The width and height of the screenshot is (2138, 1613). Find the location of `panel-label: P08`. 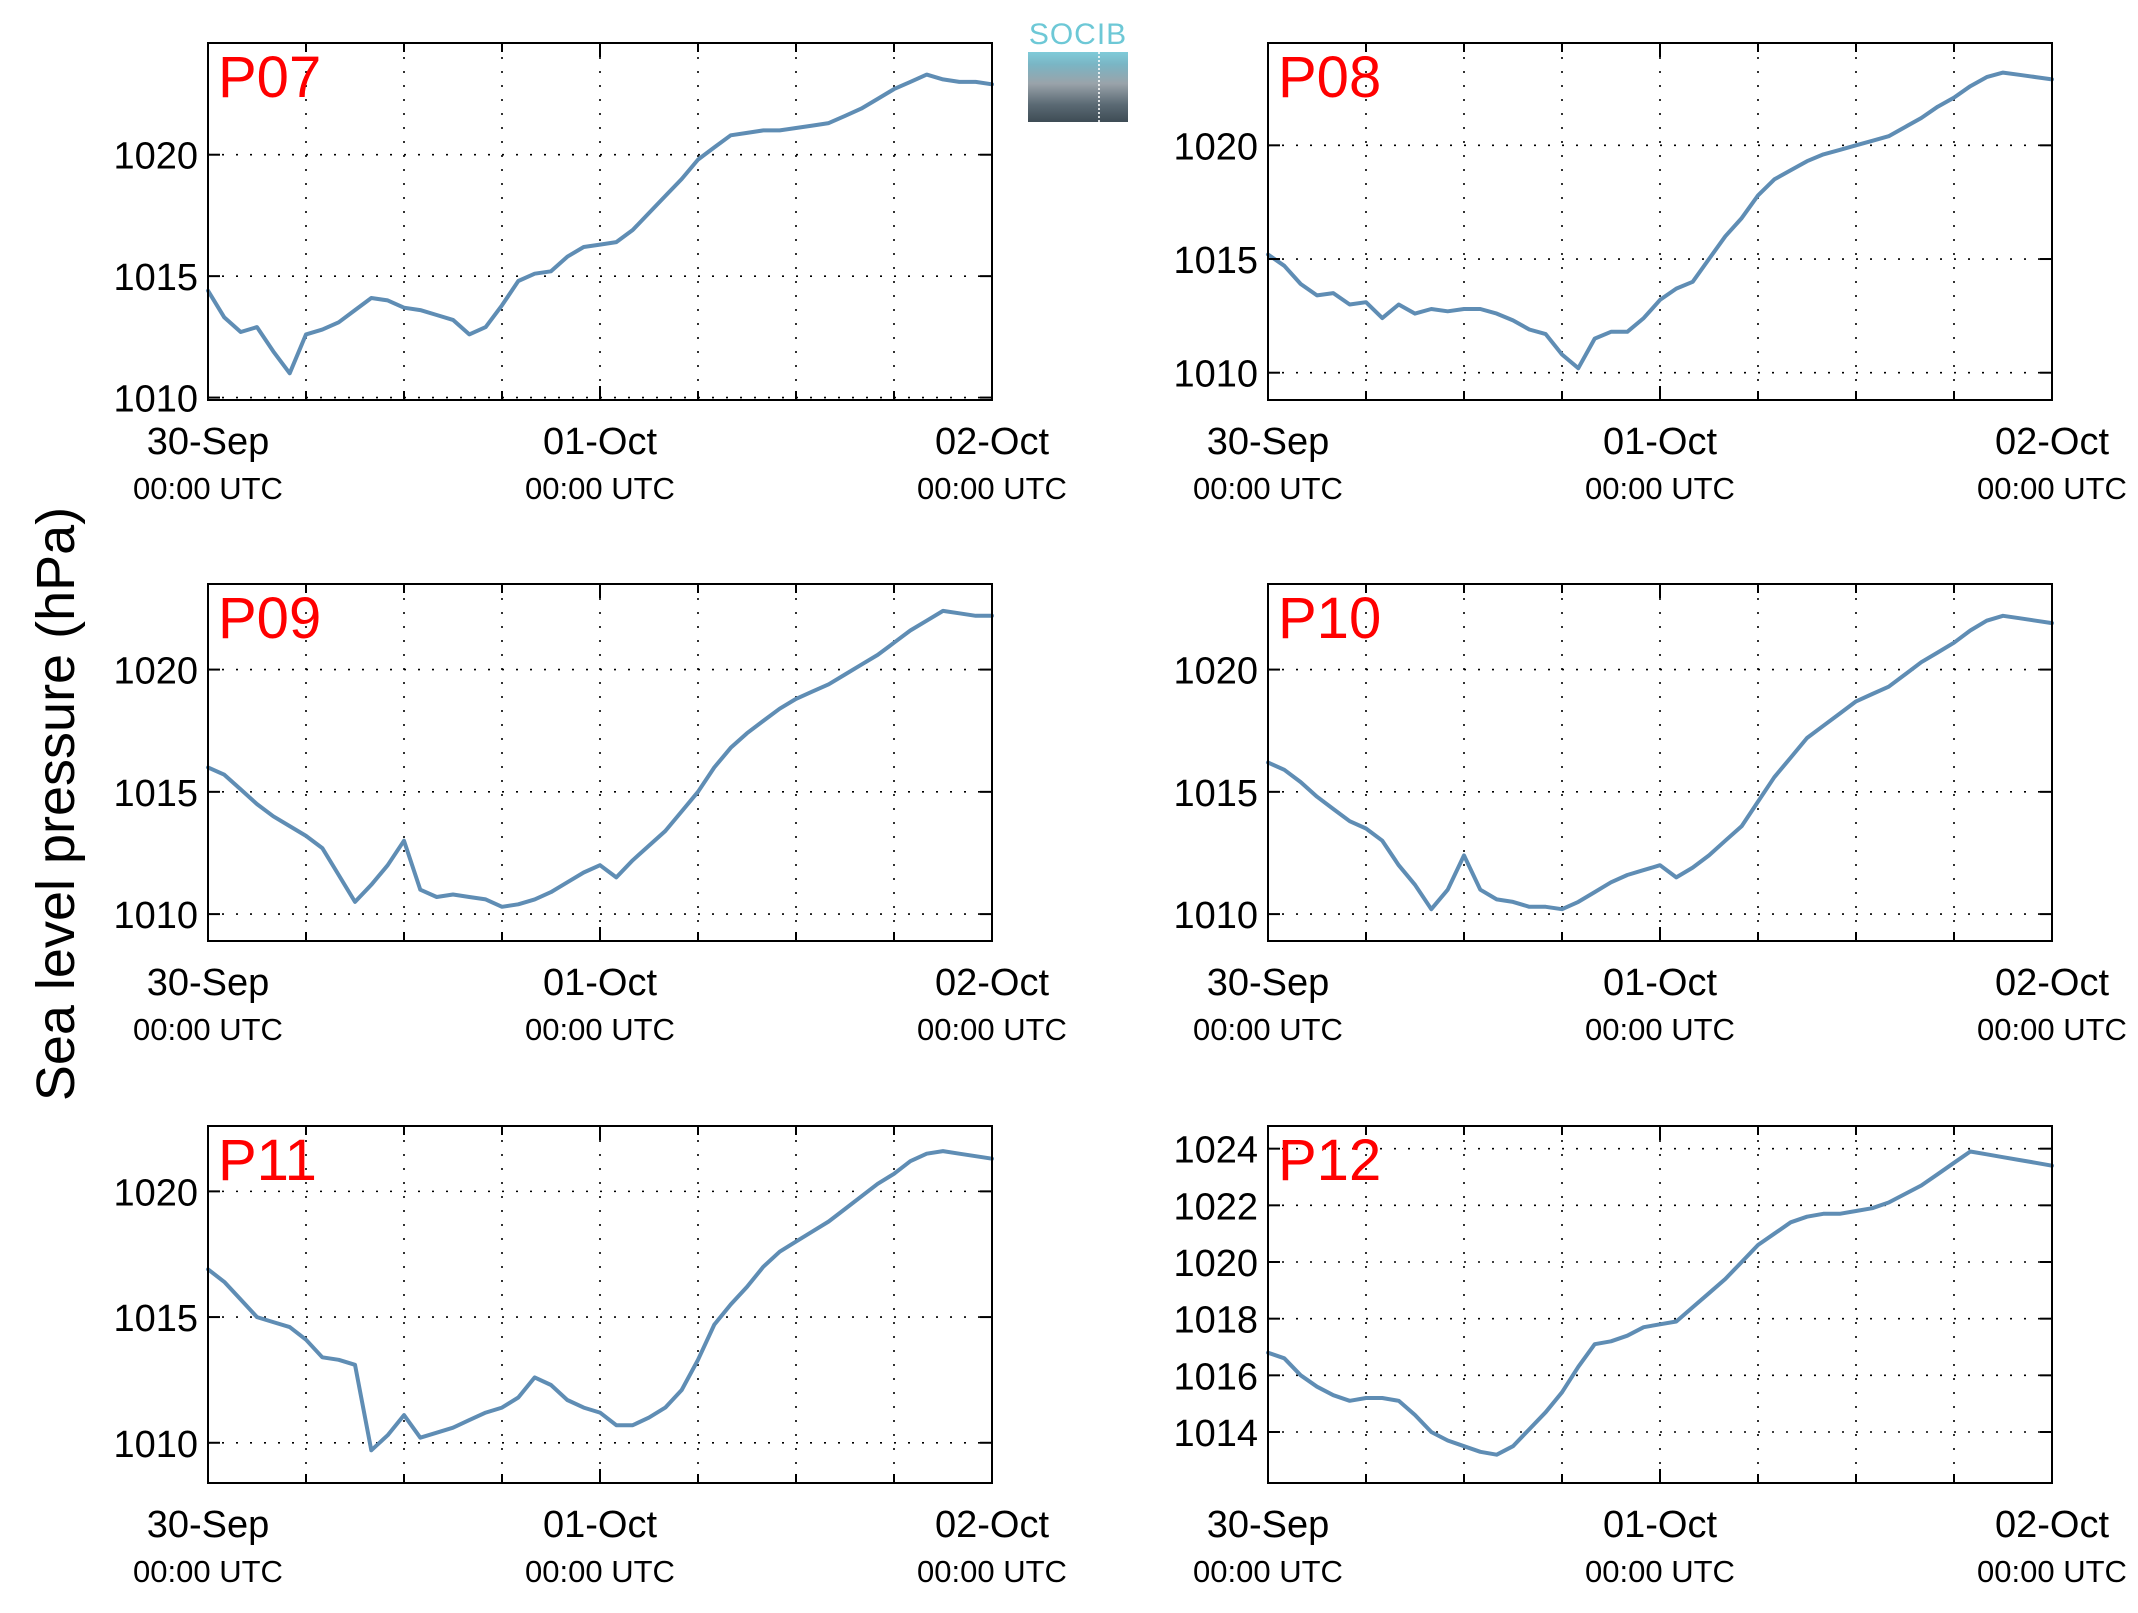

panel-label: P08 is located at coordinates (1329, 77).